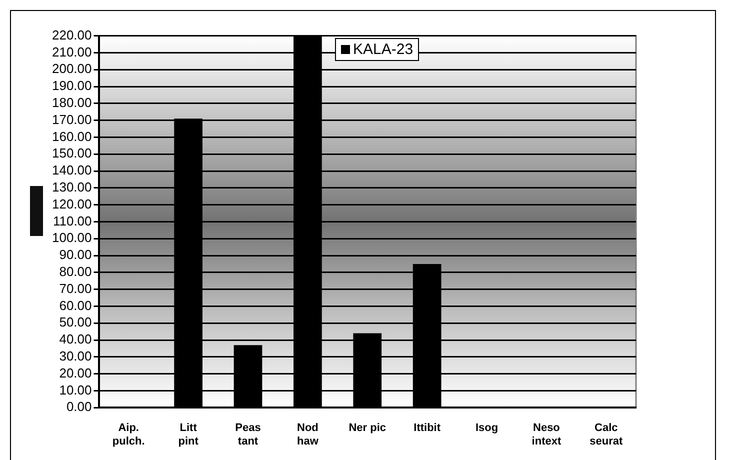  What do you see at coordinates (383, 49) in the screenshot?
I see `legend-label: KALA-23` at bounding box center [383, 49].